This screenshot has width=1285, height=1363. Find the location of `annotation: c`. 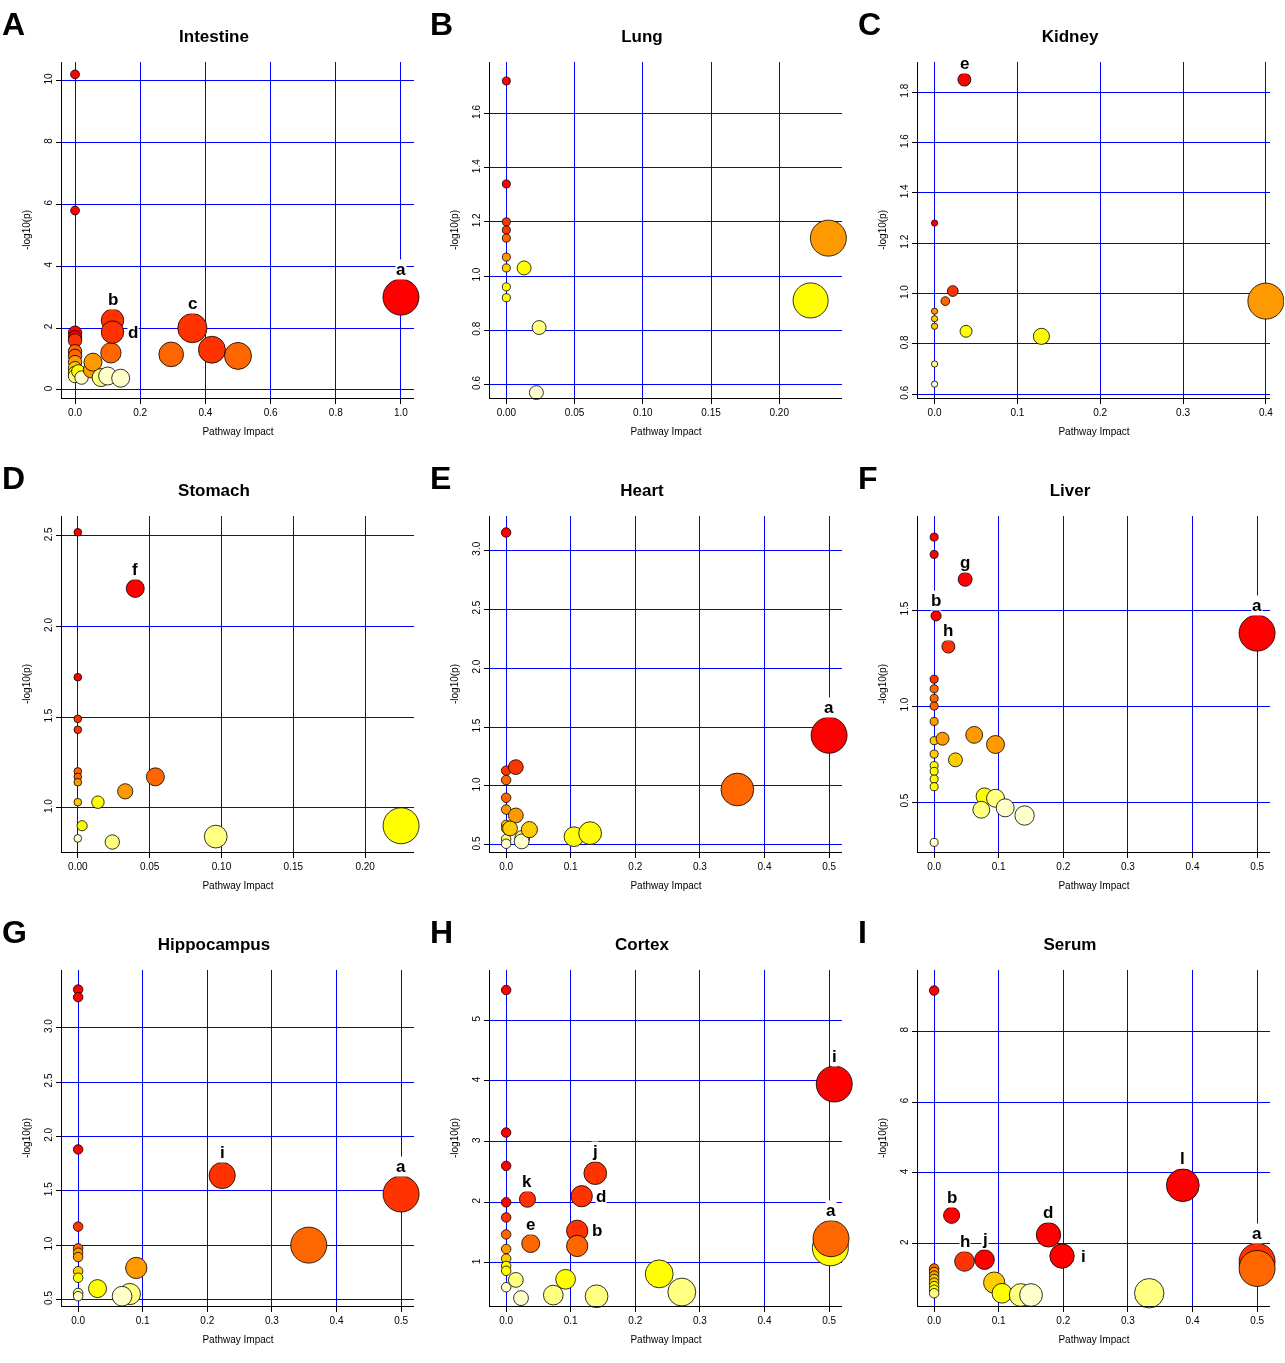

annotation: c is located at coordinates (193, 303).